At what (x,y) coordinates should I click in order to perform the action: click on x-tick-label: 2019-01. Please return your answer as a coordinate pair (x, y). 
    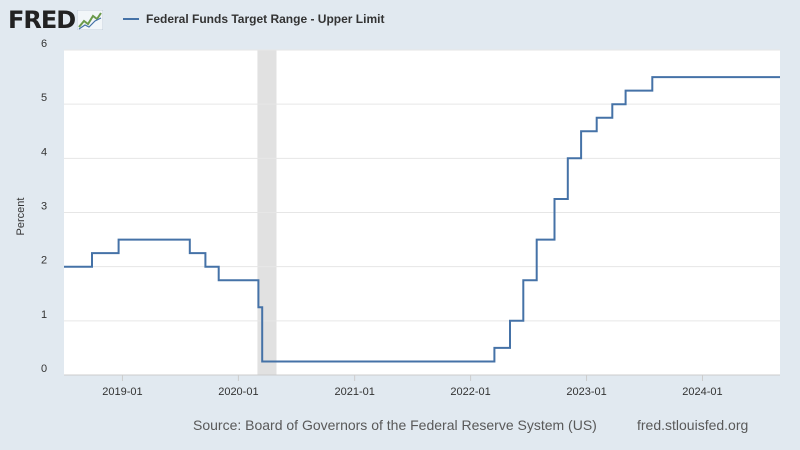
    Looking at the image, I should click on (122, 392).